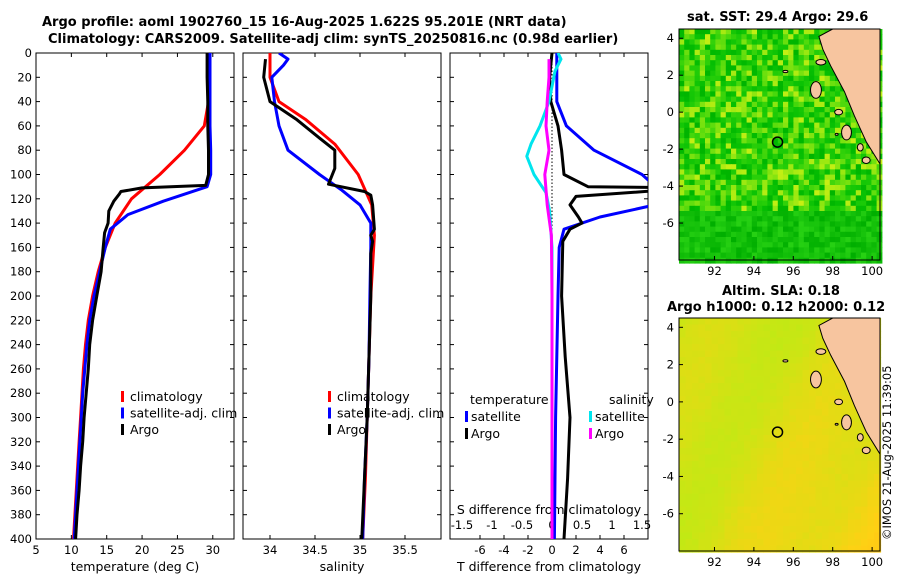  Describe the element at coordinates (816, 379) in the screenshot. I see `island` at that location.